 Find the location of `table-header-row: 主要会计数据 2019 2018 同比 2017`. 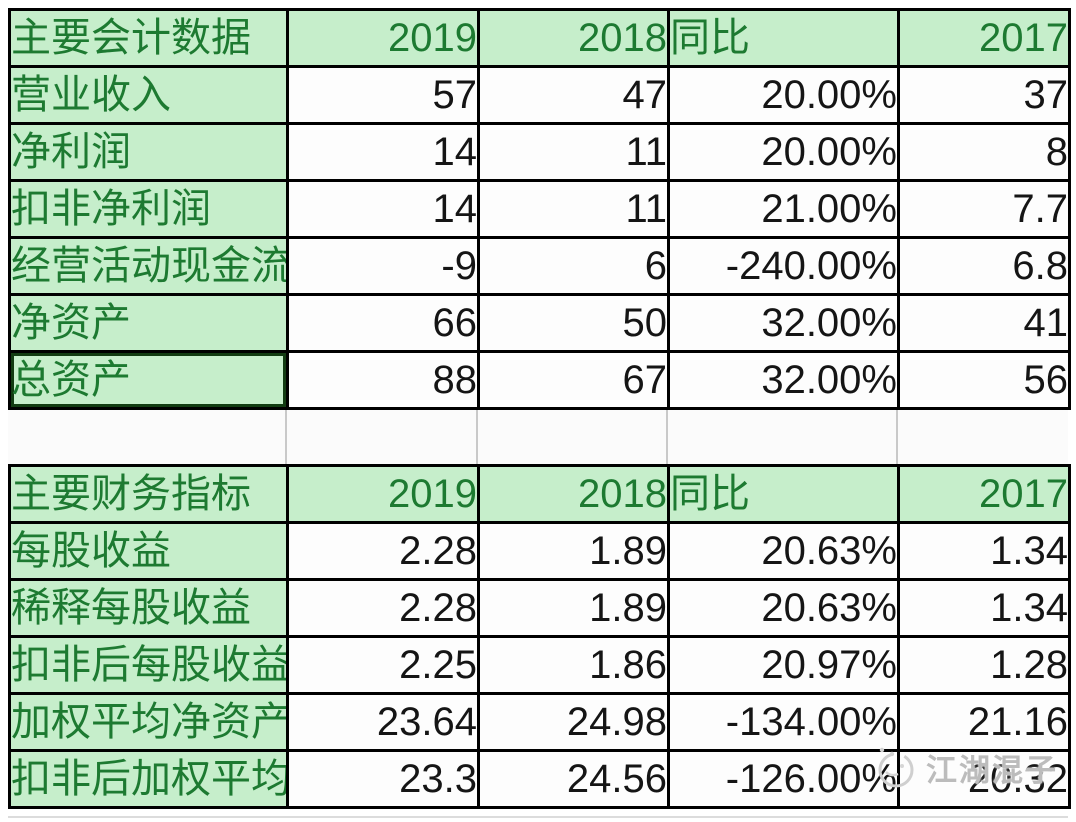

table-header-row: 主要会计数据 2019 2018 同比 2017 is located at coordinates (539, 38).